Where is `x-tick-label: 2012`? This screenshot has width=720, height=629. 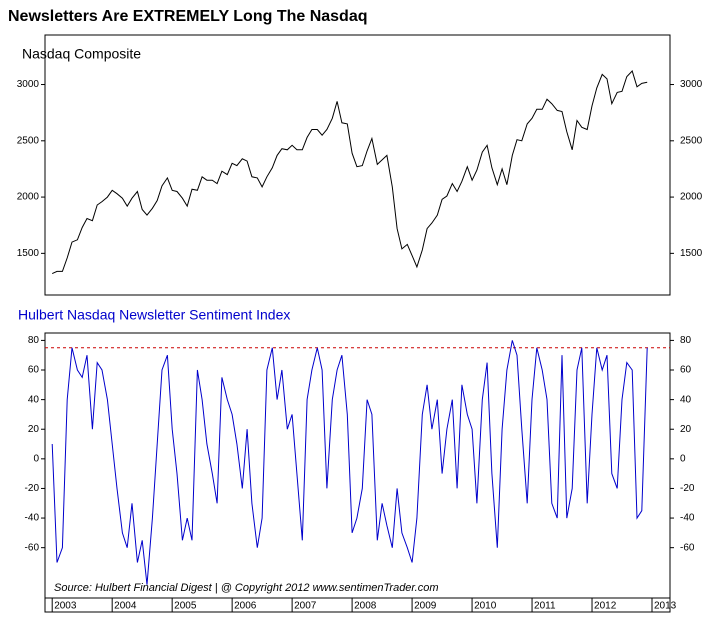
x-tick-label: 2012 is located at coordinates (605, 606).